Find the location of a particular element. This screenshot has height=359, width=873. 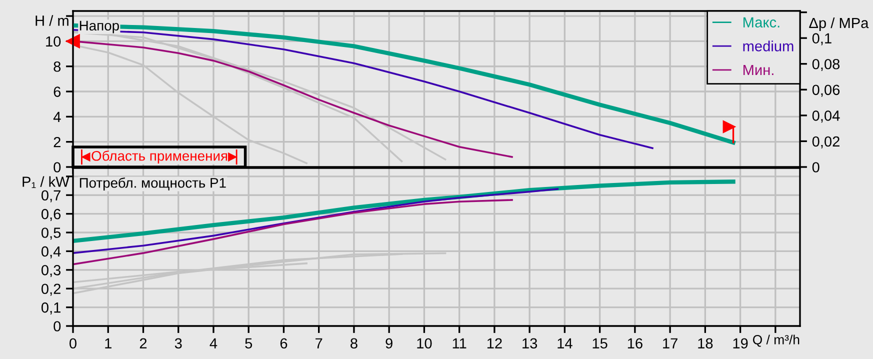

y-tick-label: 4 is located at coordinates (57, 117).